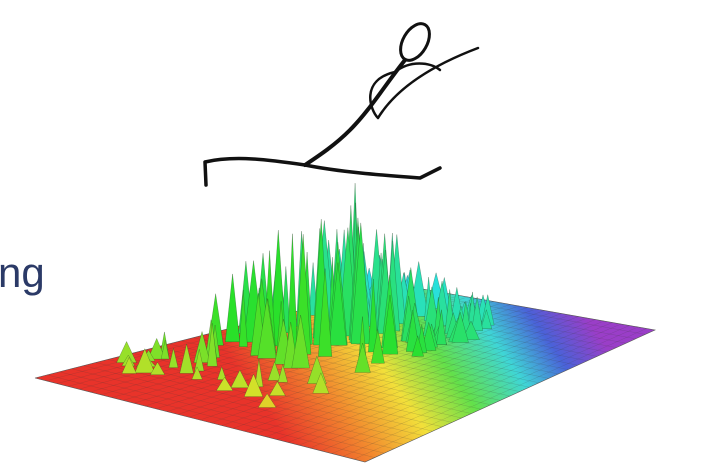 The height and width of the screenshot is (472, 705). I want to click on stick-figure, so click(341, 104).